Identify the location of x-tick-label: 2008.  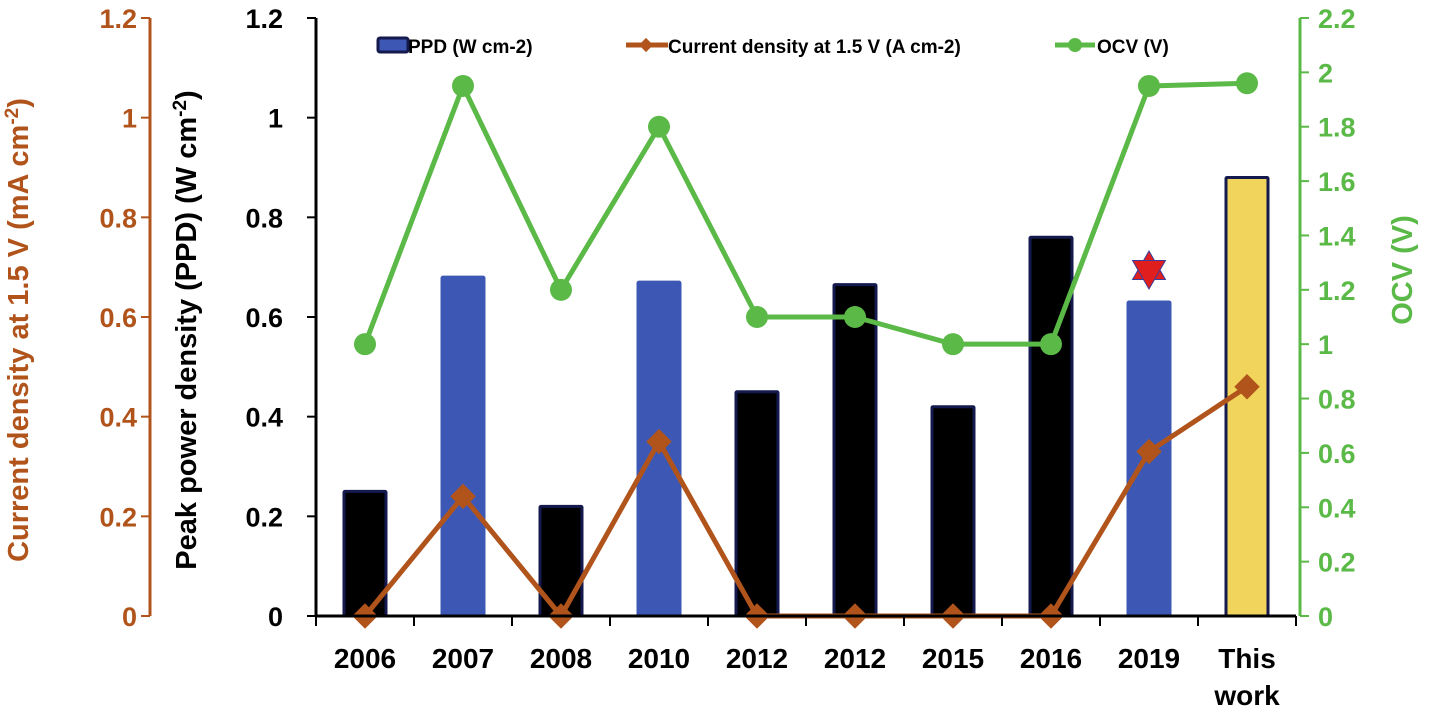
(561, 658).